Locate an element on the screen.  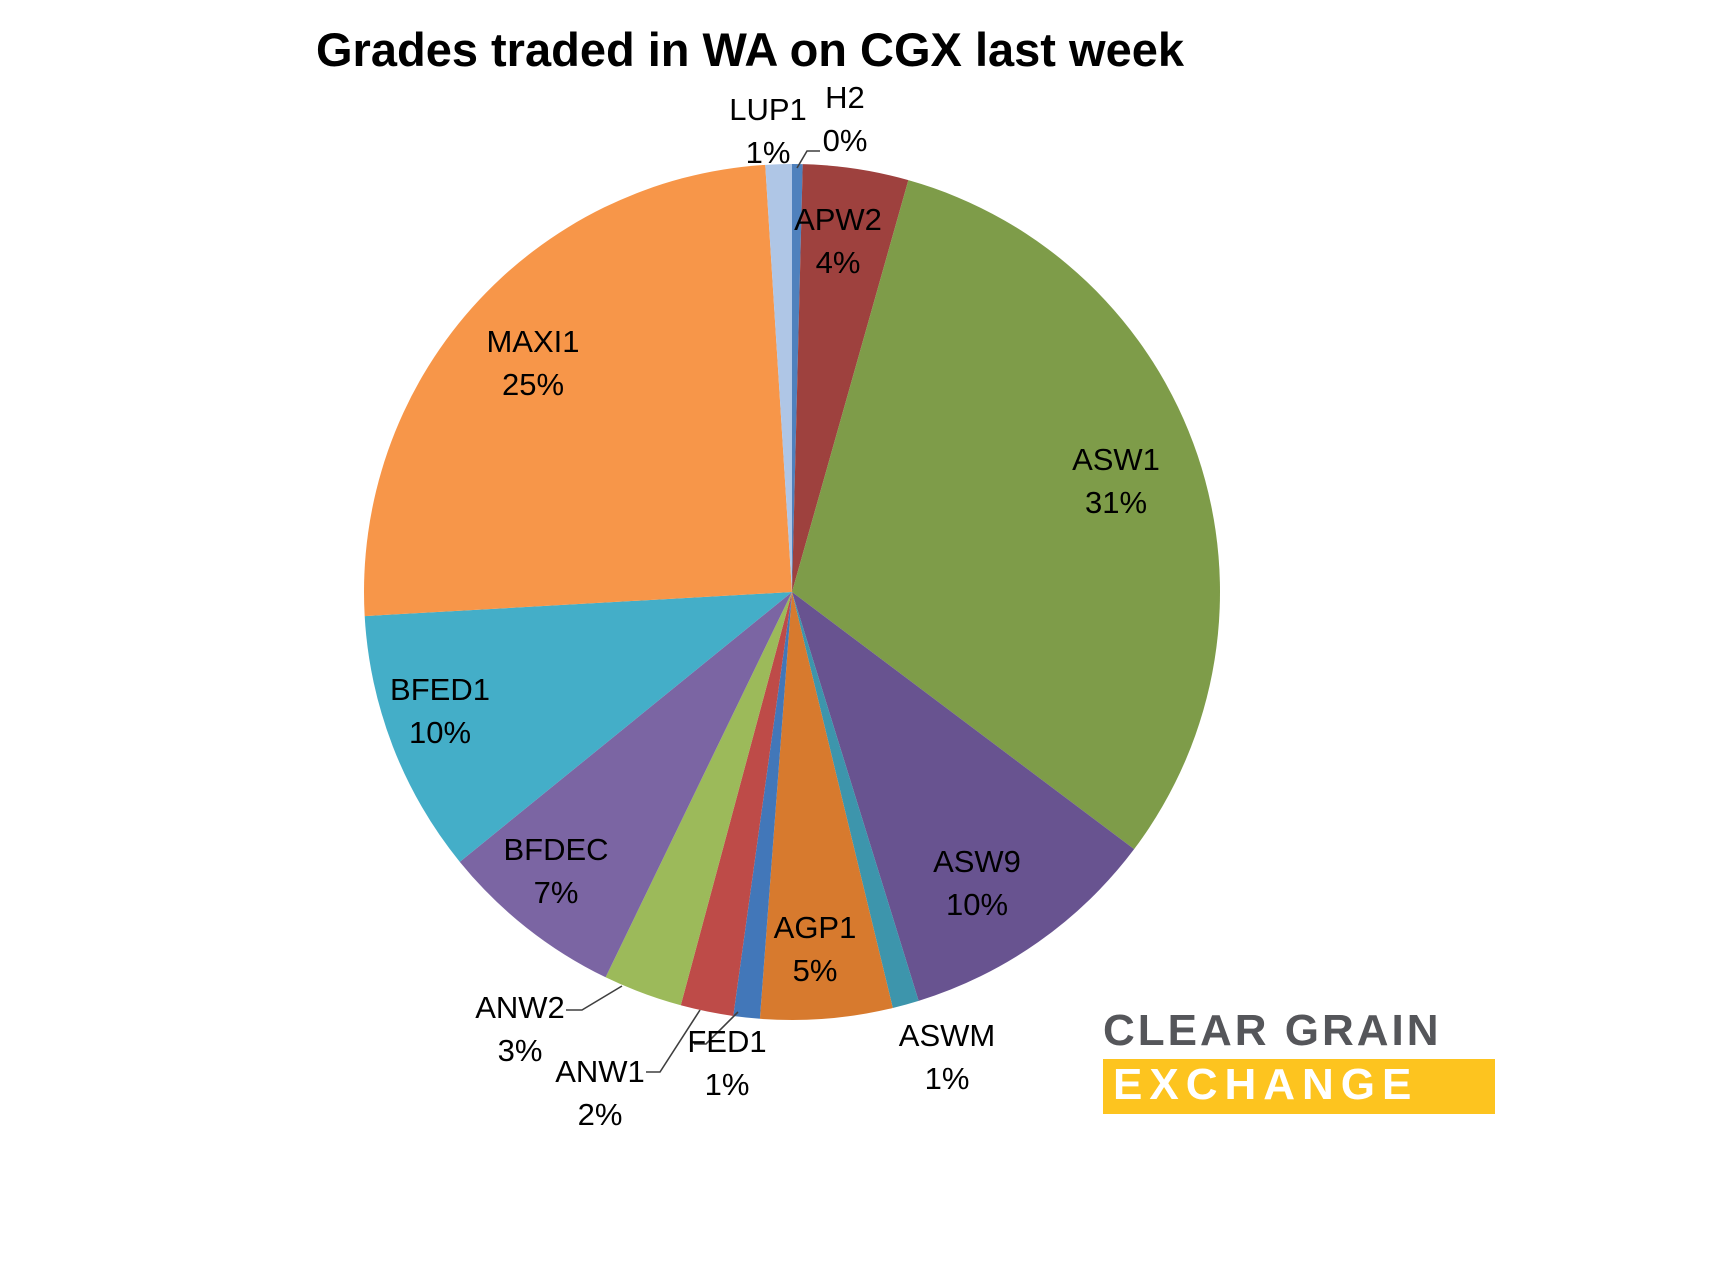
pie-slice-asw9 is located at coordinates (963, 796).